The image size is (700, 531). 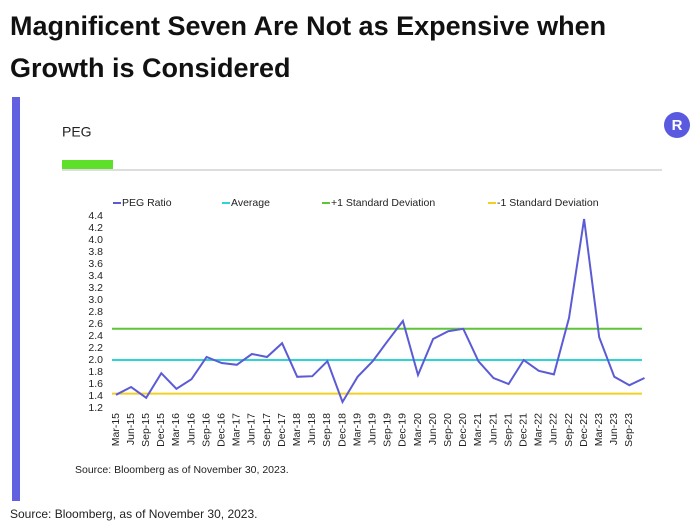 What do you see at coordinates (95, 276) in the screenshot?
I see `y-tick-label: 3.4` at bounding box center [95, 276].